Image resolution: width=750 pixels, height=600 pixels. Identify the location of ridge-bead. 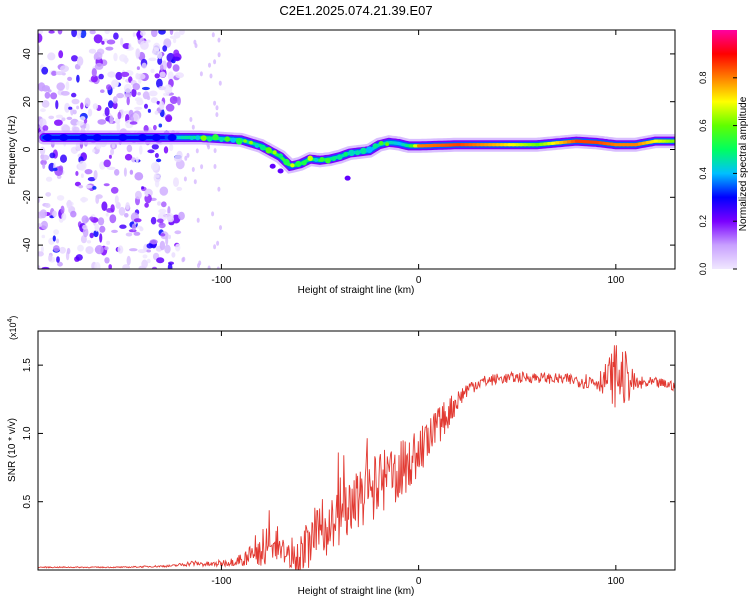
(83, 138).